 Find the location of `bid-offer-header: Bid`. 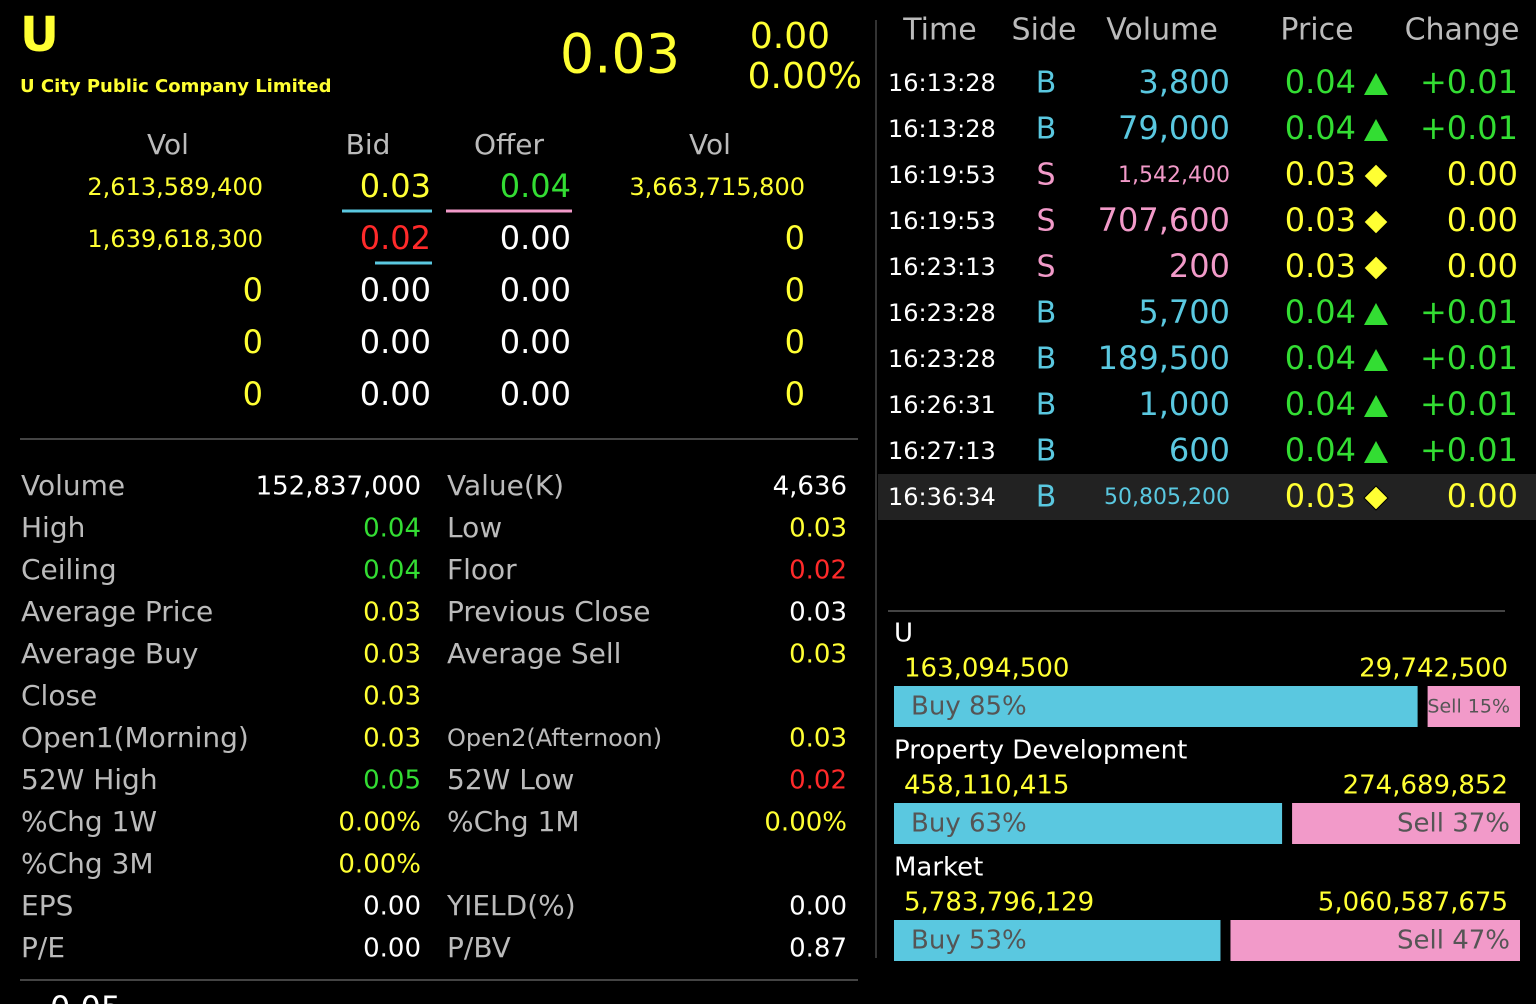

bid-offer-header: Bid is located at coordinates (368, 144).